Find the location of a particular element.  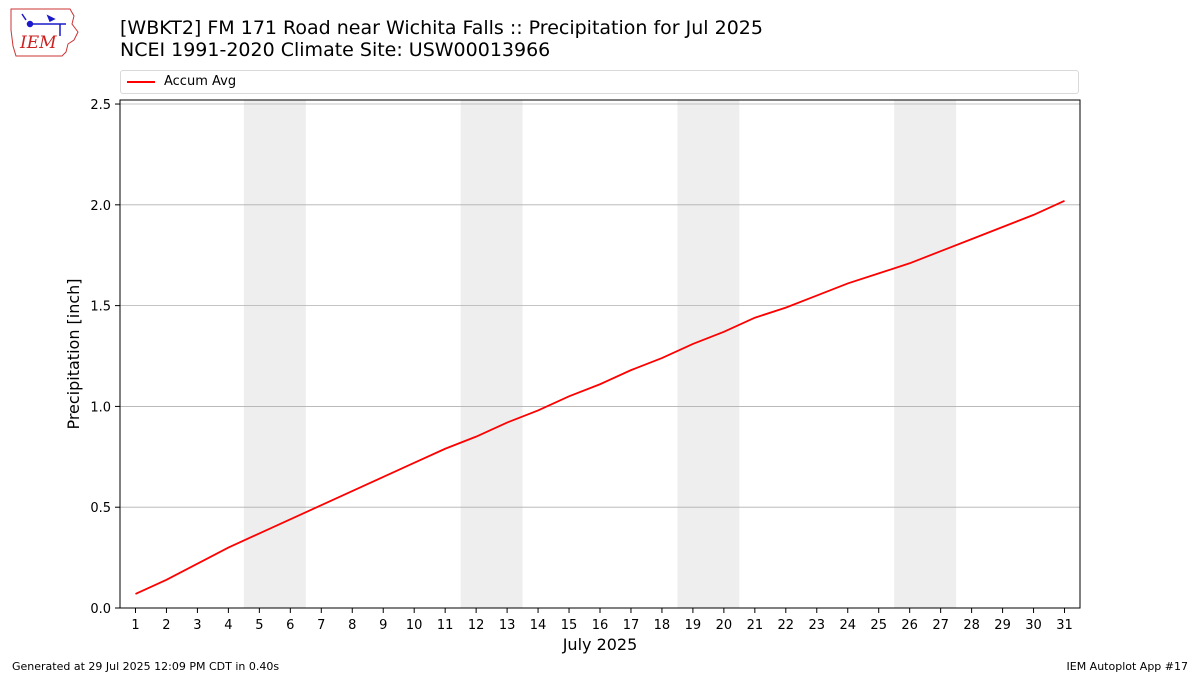

y-tick-label: 0.0 is located at coordinates (100, 609).